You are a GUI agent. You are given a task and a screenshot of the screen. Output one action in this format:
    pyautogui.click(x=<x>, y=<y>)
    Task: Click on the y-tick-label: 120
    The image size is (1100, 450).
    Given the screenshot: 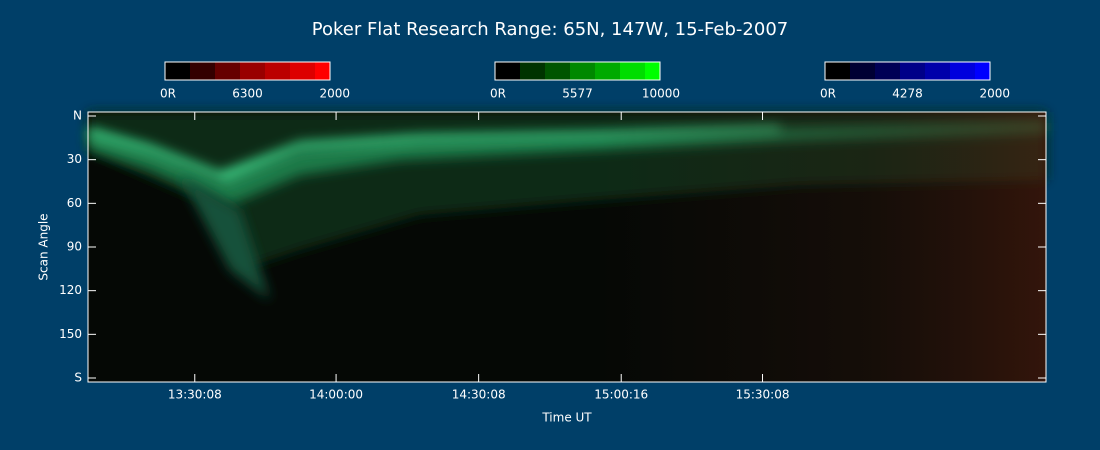 What is the action you would take?
    pyautogui.click(x=70, y=290)
    